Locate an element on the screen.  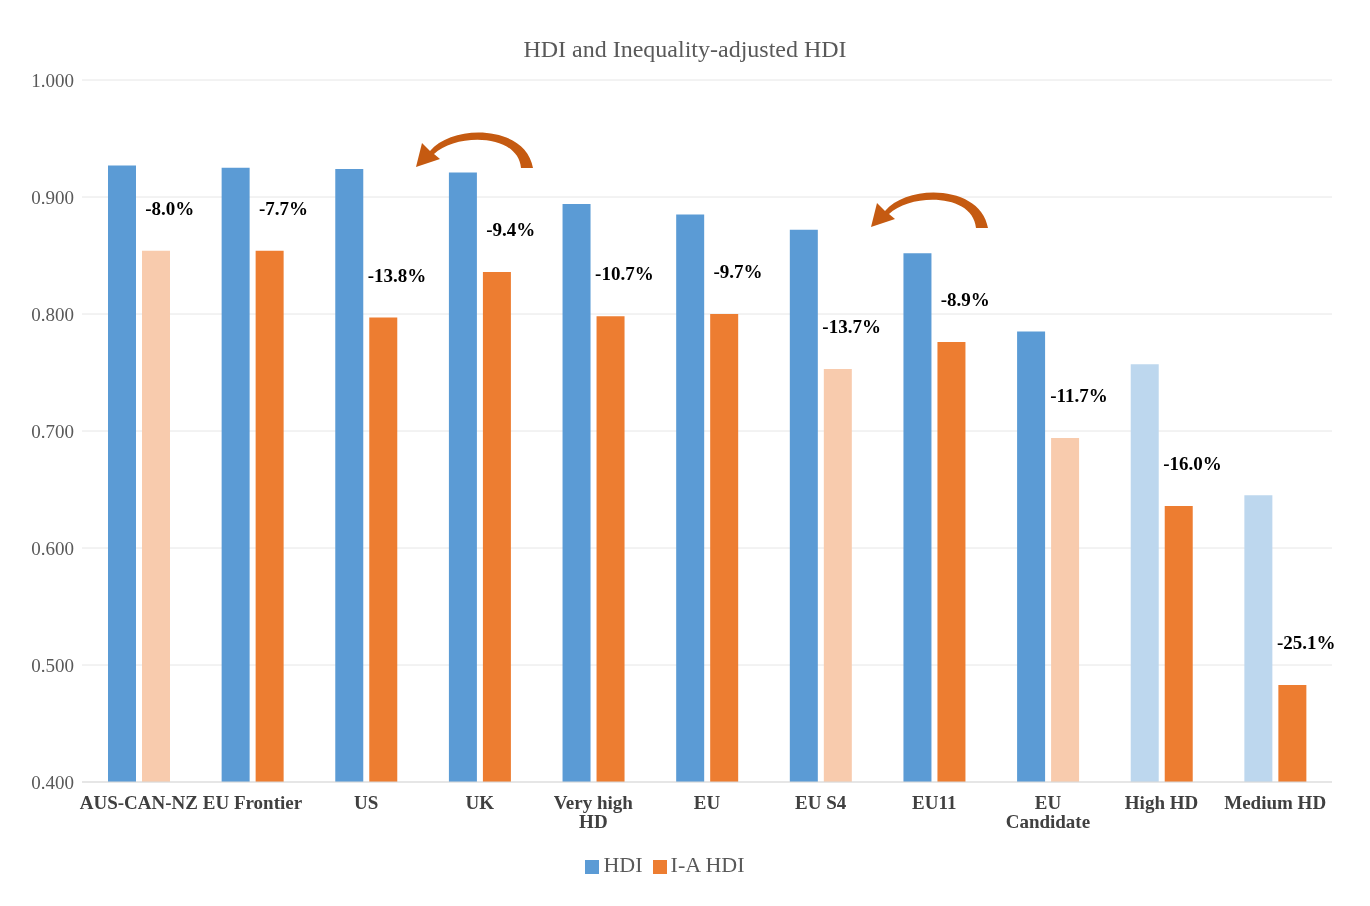
x-tick-label: Medium HD is located at coordinates (1275, 803).